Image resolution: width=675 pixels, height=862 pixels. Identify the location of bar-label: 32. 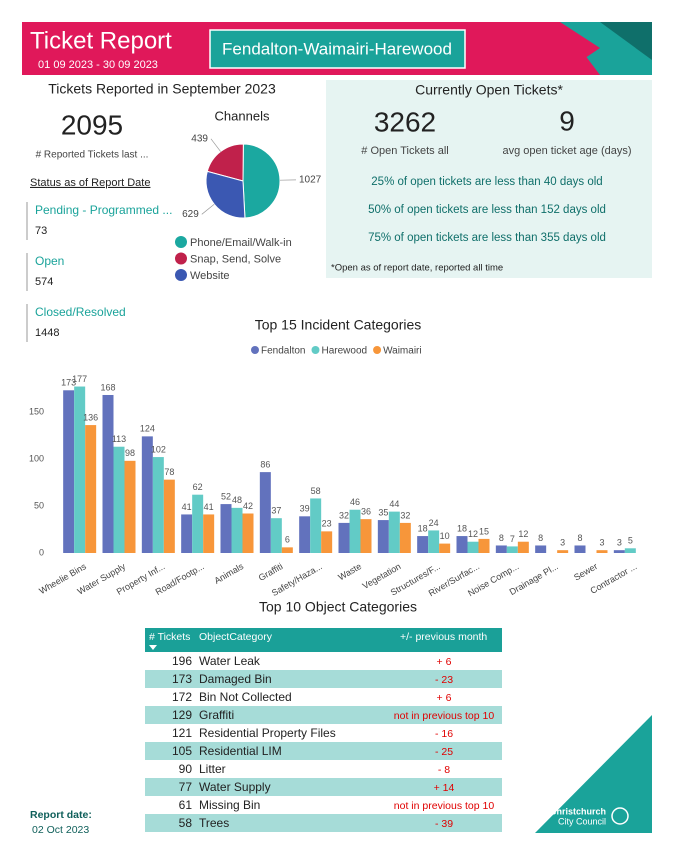
(405, 515).